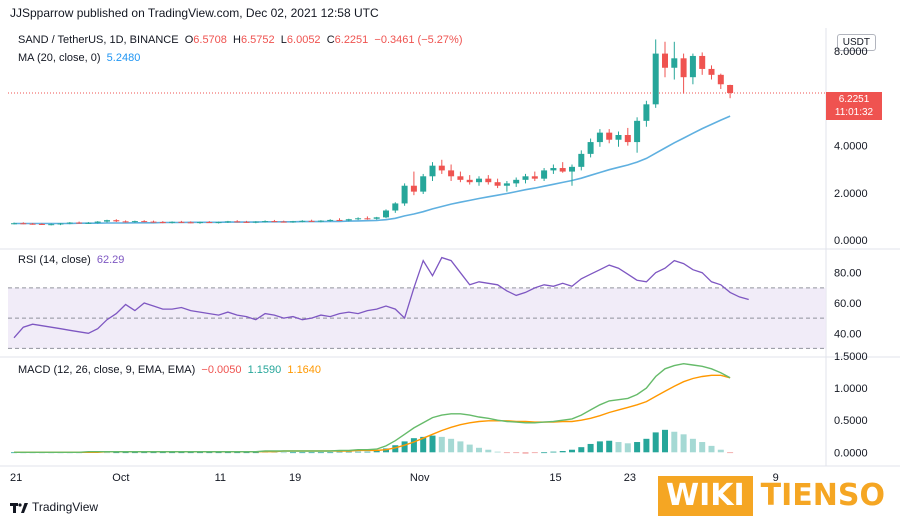  What do you see at coordinates (856, 42) in the screenshot?
I see `currency-button: USDT` at bounding box center [856, 42].